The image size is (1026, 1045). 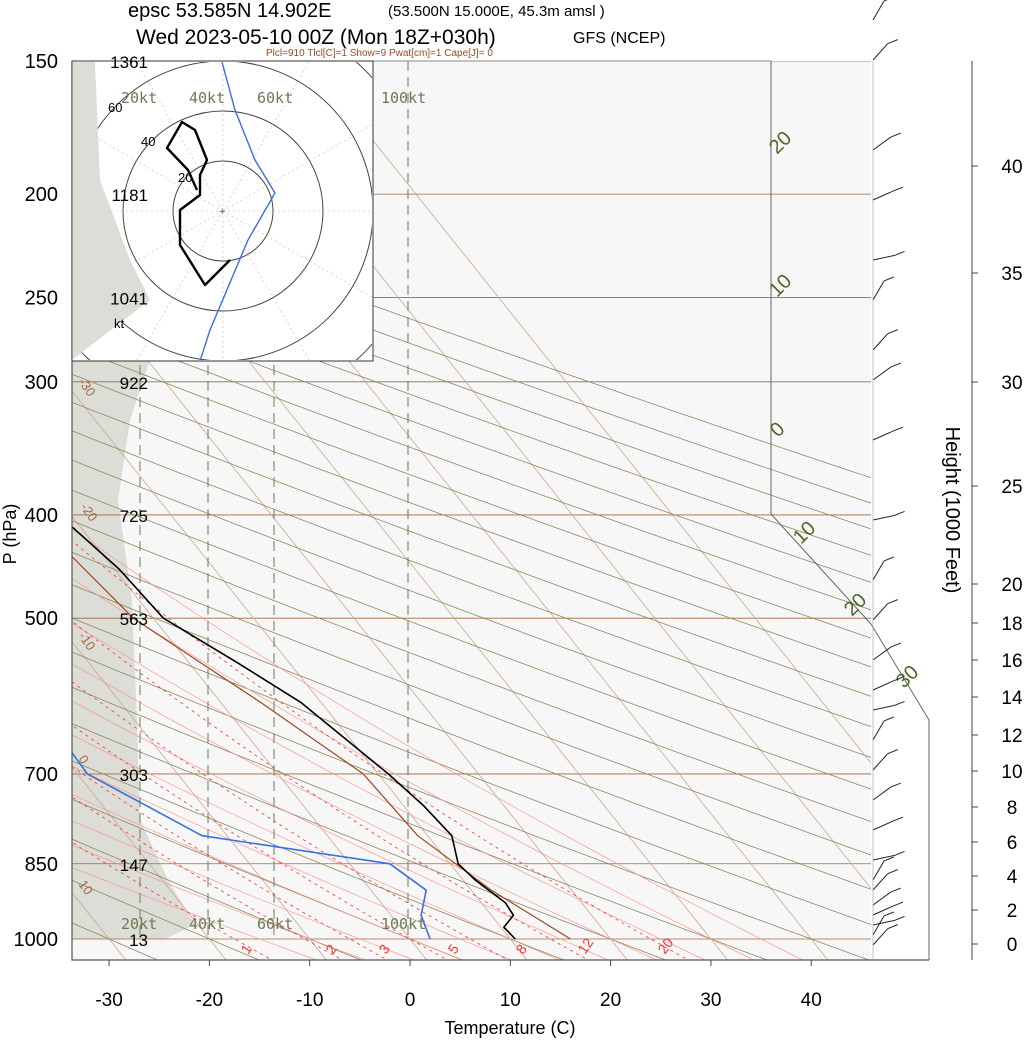 What do you see at coordinates (1012, 843) in the screenshot?
I see `height-tick-label: 6` at bounding box center [1012, 843].